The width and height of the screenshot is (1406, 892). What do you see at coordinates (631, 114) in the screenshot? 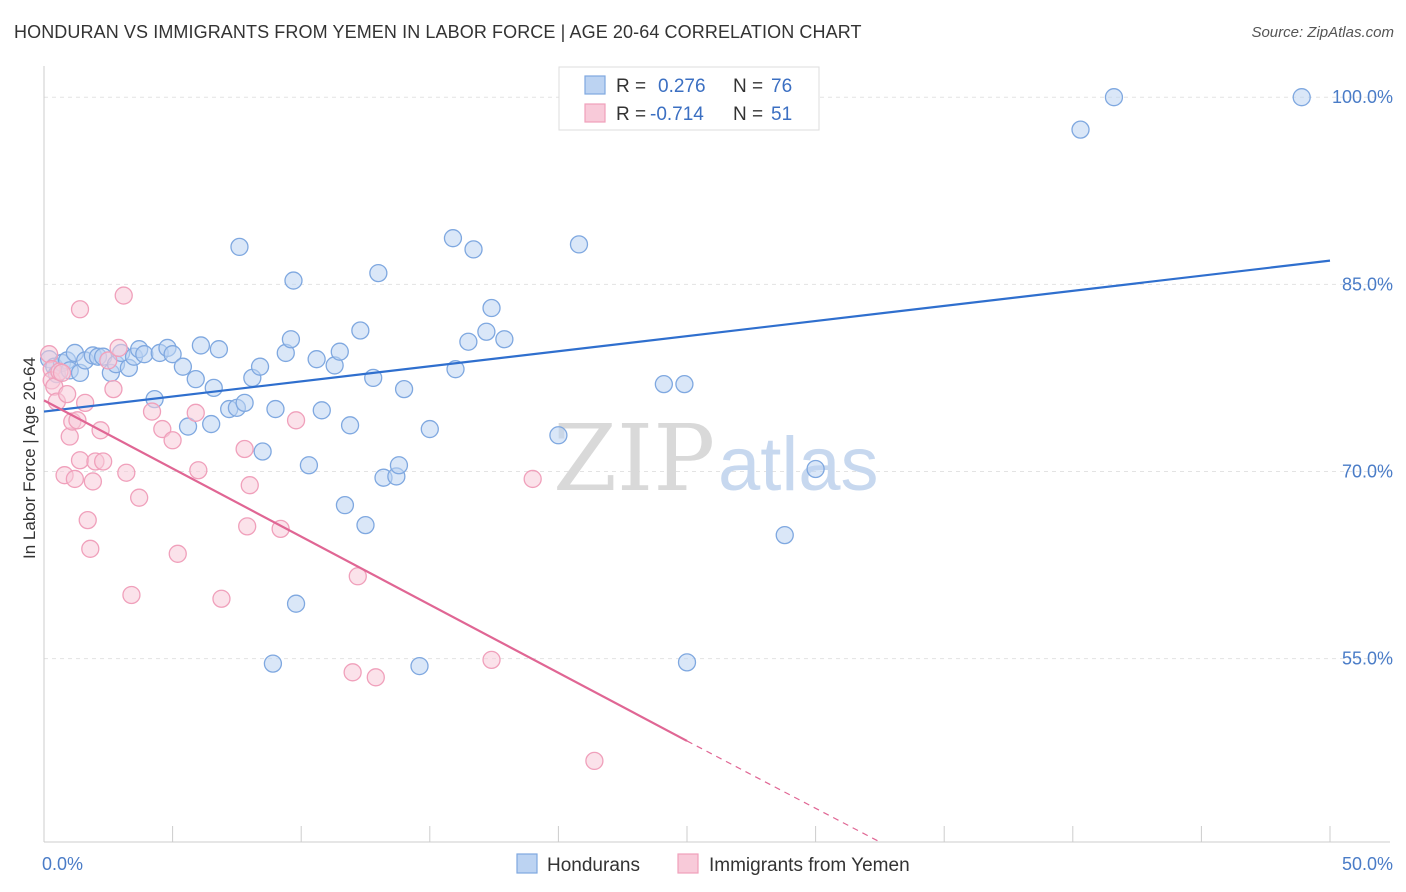
I see `legend-r-label-1: R =` at bounding box center [631, 114].